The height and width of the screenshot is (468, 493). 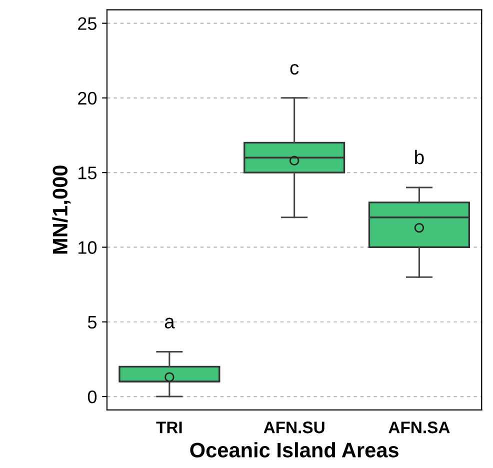 I want to click on x-tick-label: AFN.SU, so click(x=294, y=428).